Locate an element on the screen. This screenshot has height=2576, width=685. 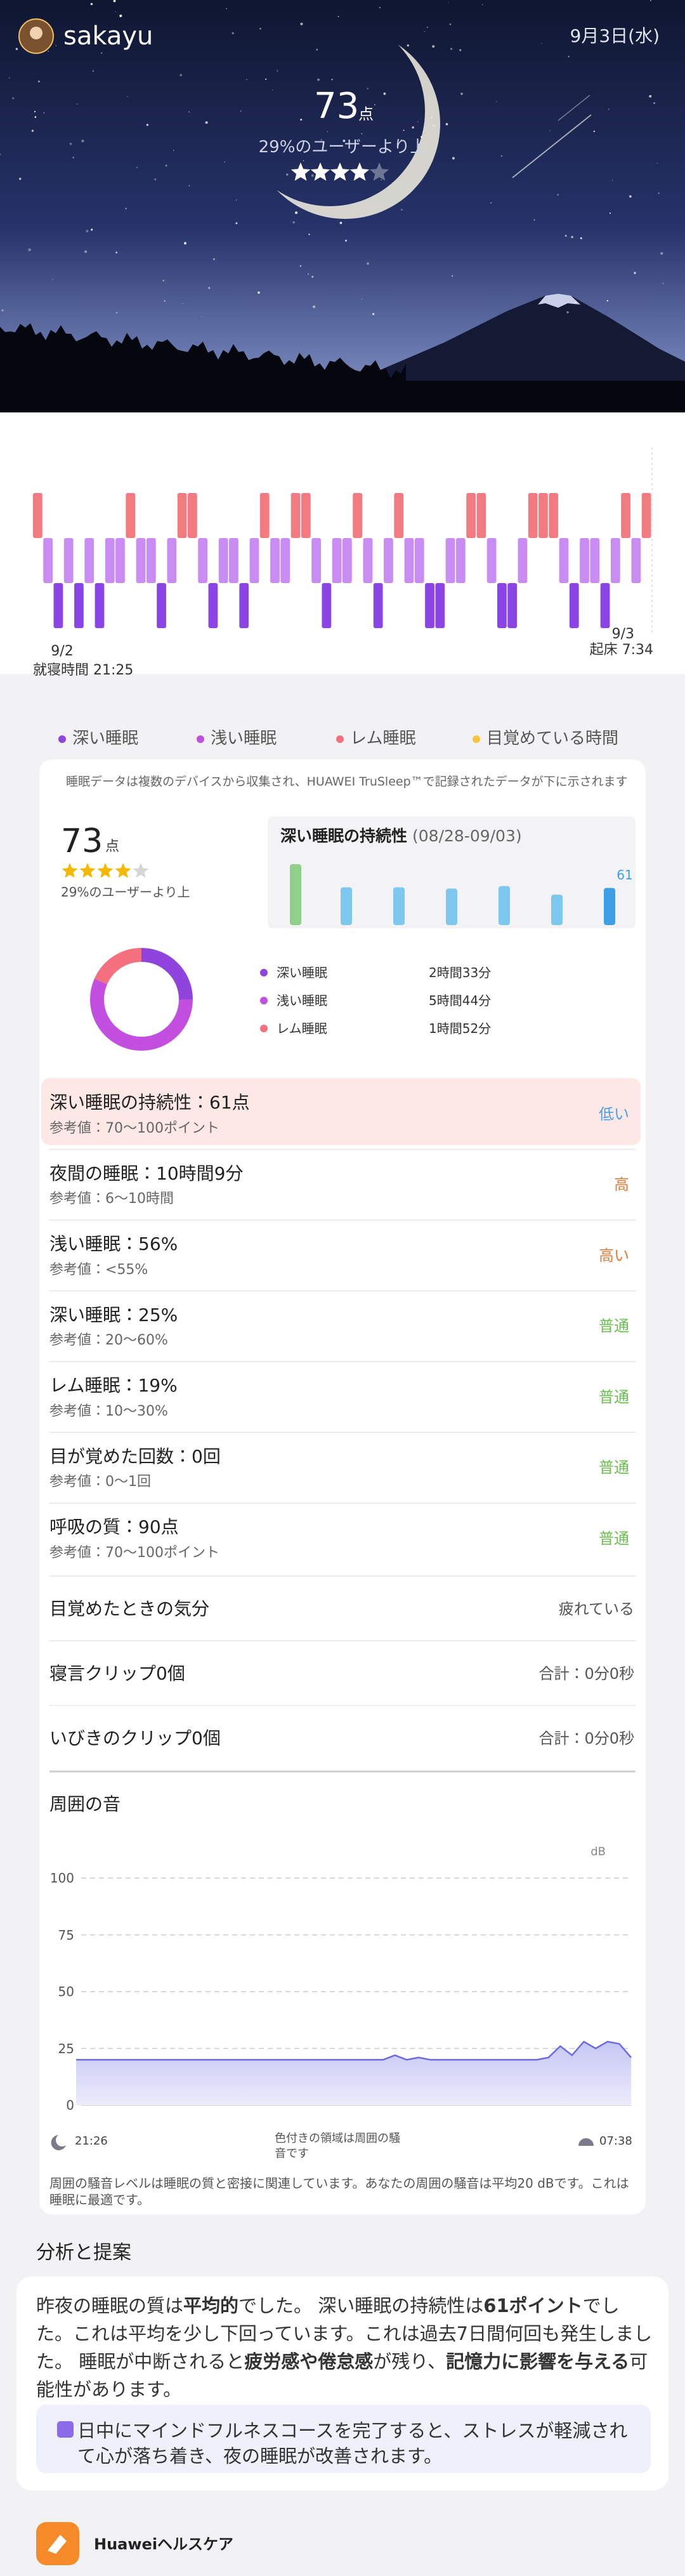
analysis-segment: 昨夜の睡眠の質は is located at coordinates (110, 2305).